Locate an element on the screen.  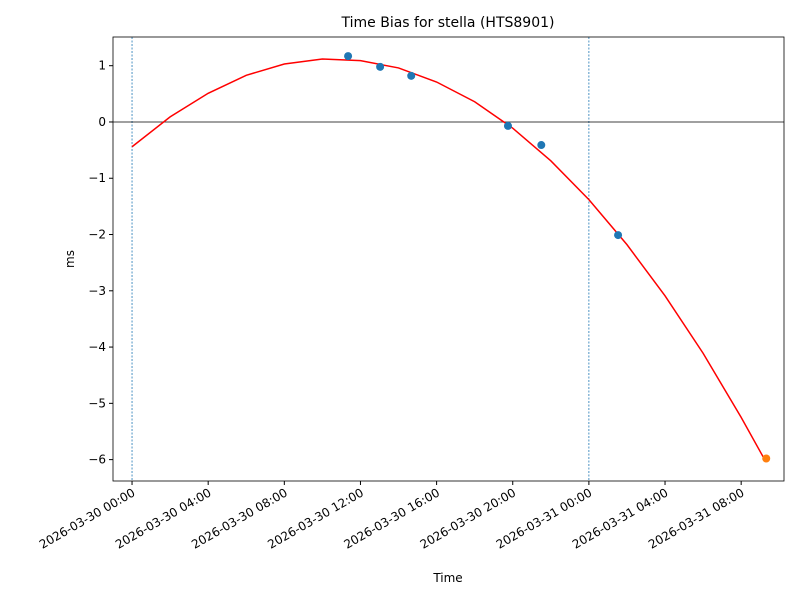
chart-title: Time Bias for stella (HTS8901) is located at coordinates (448, 23).